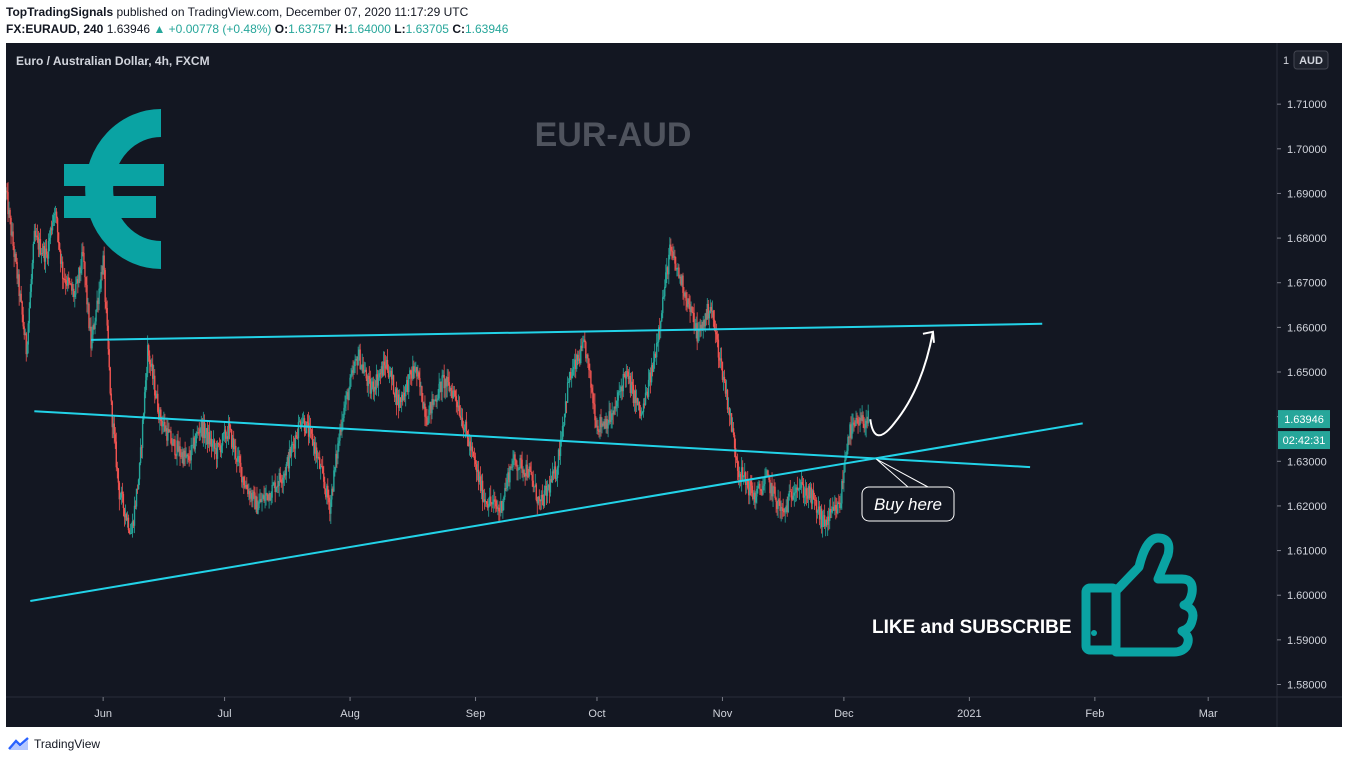  I want to click on like-subscribe-text: LIKE and SUBSCRIBE, so click(972, 627).